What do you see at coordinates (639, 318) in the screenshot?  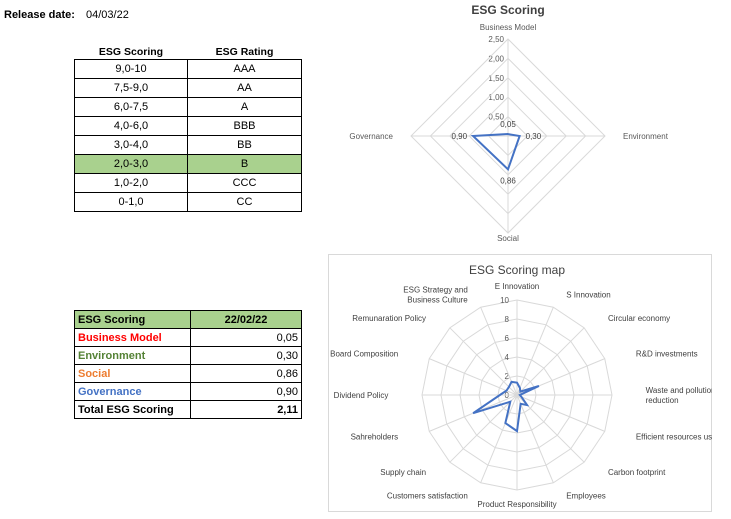 I see `category-label: Circular economy` at bounding box center [639, 318].